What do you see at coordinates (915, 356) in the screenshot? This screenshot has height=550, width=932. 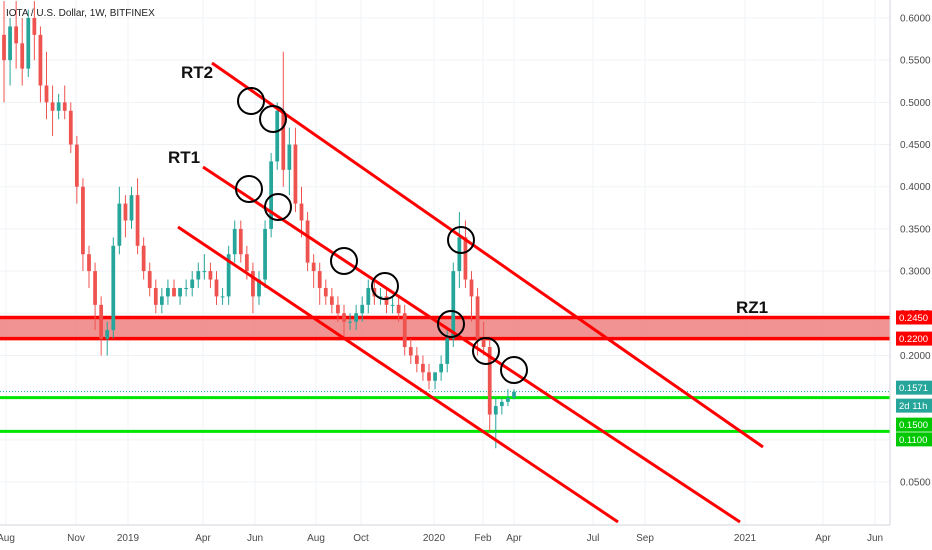 I see `y-tick-label: 0.2000` at bounding box center [915, 356].